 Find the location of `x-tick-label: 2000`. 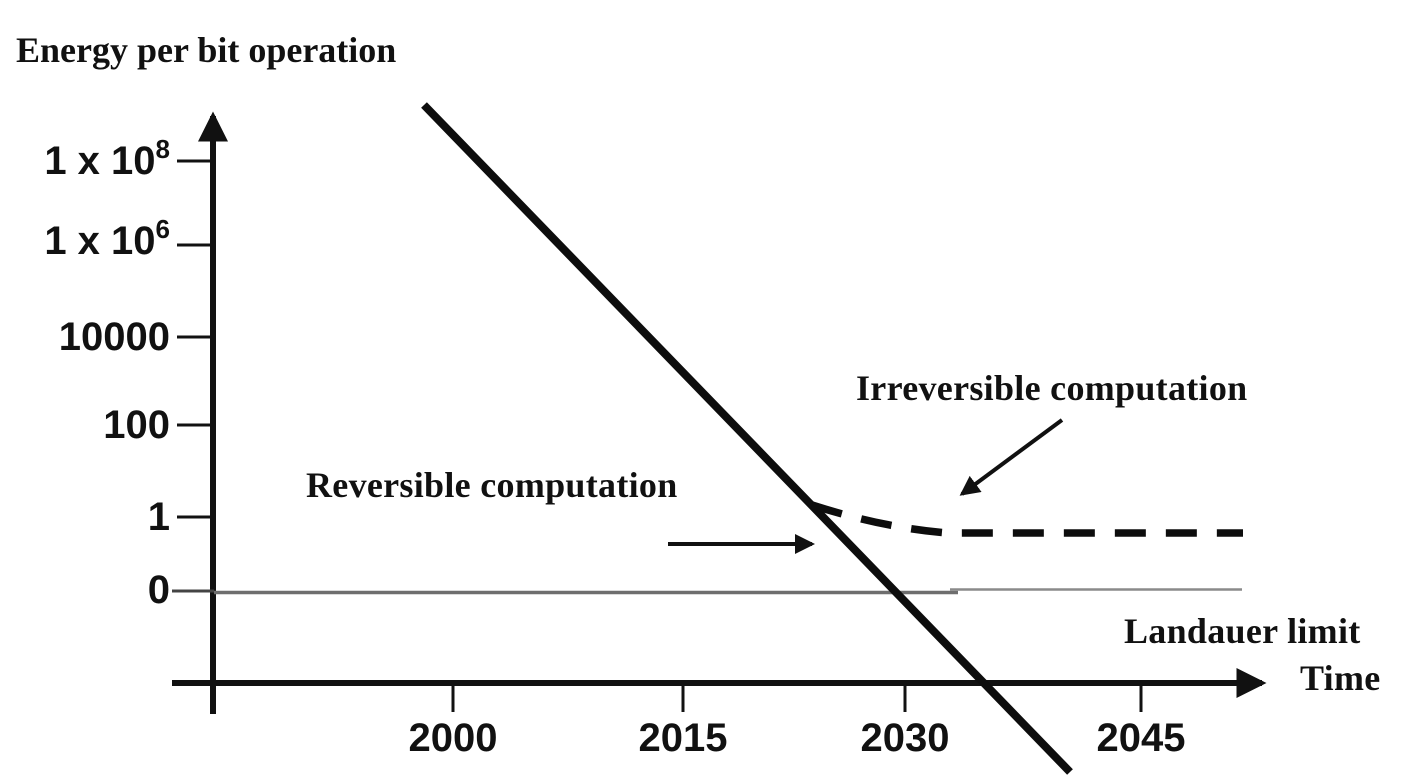

x-tick-label: 2000 is located at coordinates (453, 738).